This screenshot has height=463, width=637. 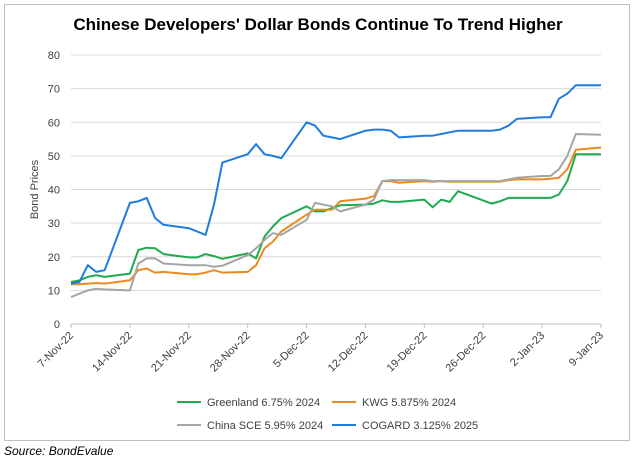 What do you see at coordinates (54, 291) in the screenshot?
I see `y-tick-label: 10` at bounding box center [54, 291].